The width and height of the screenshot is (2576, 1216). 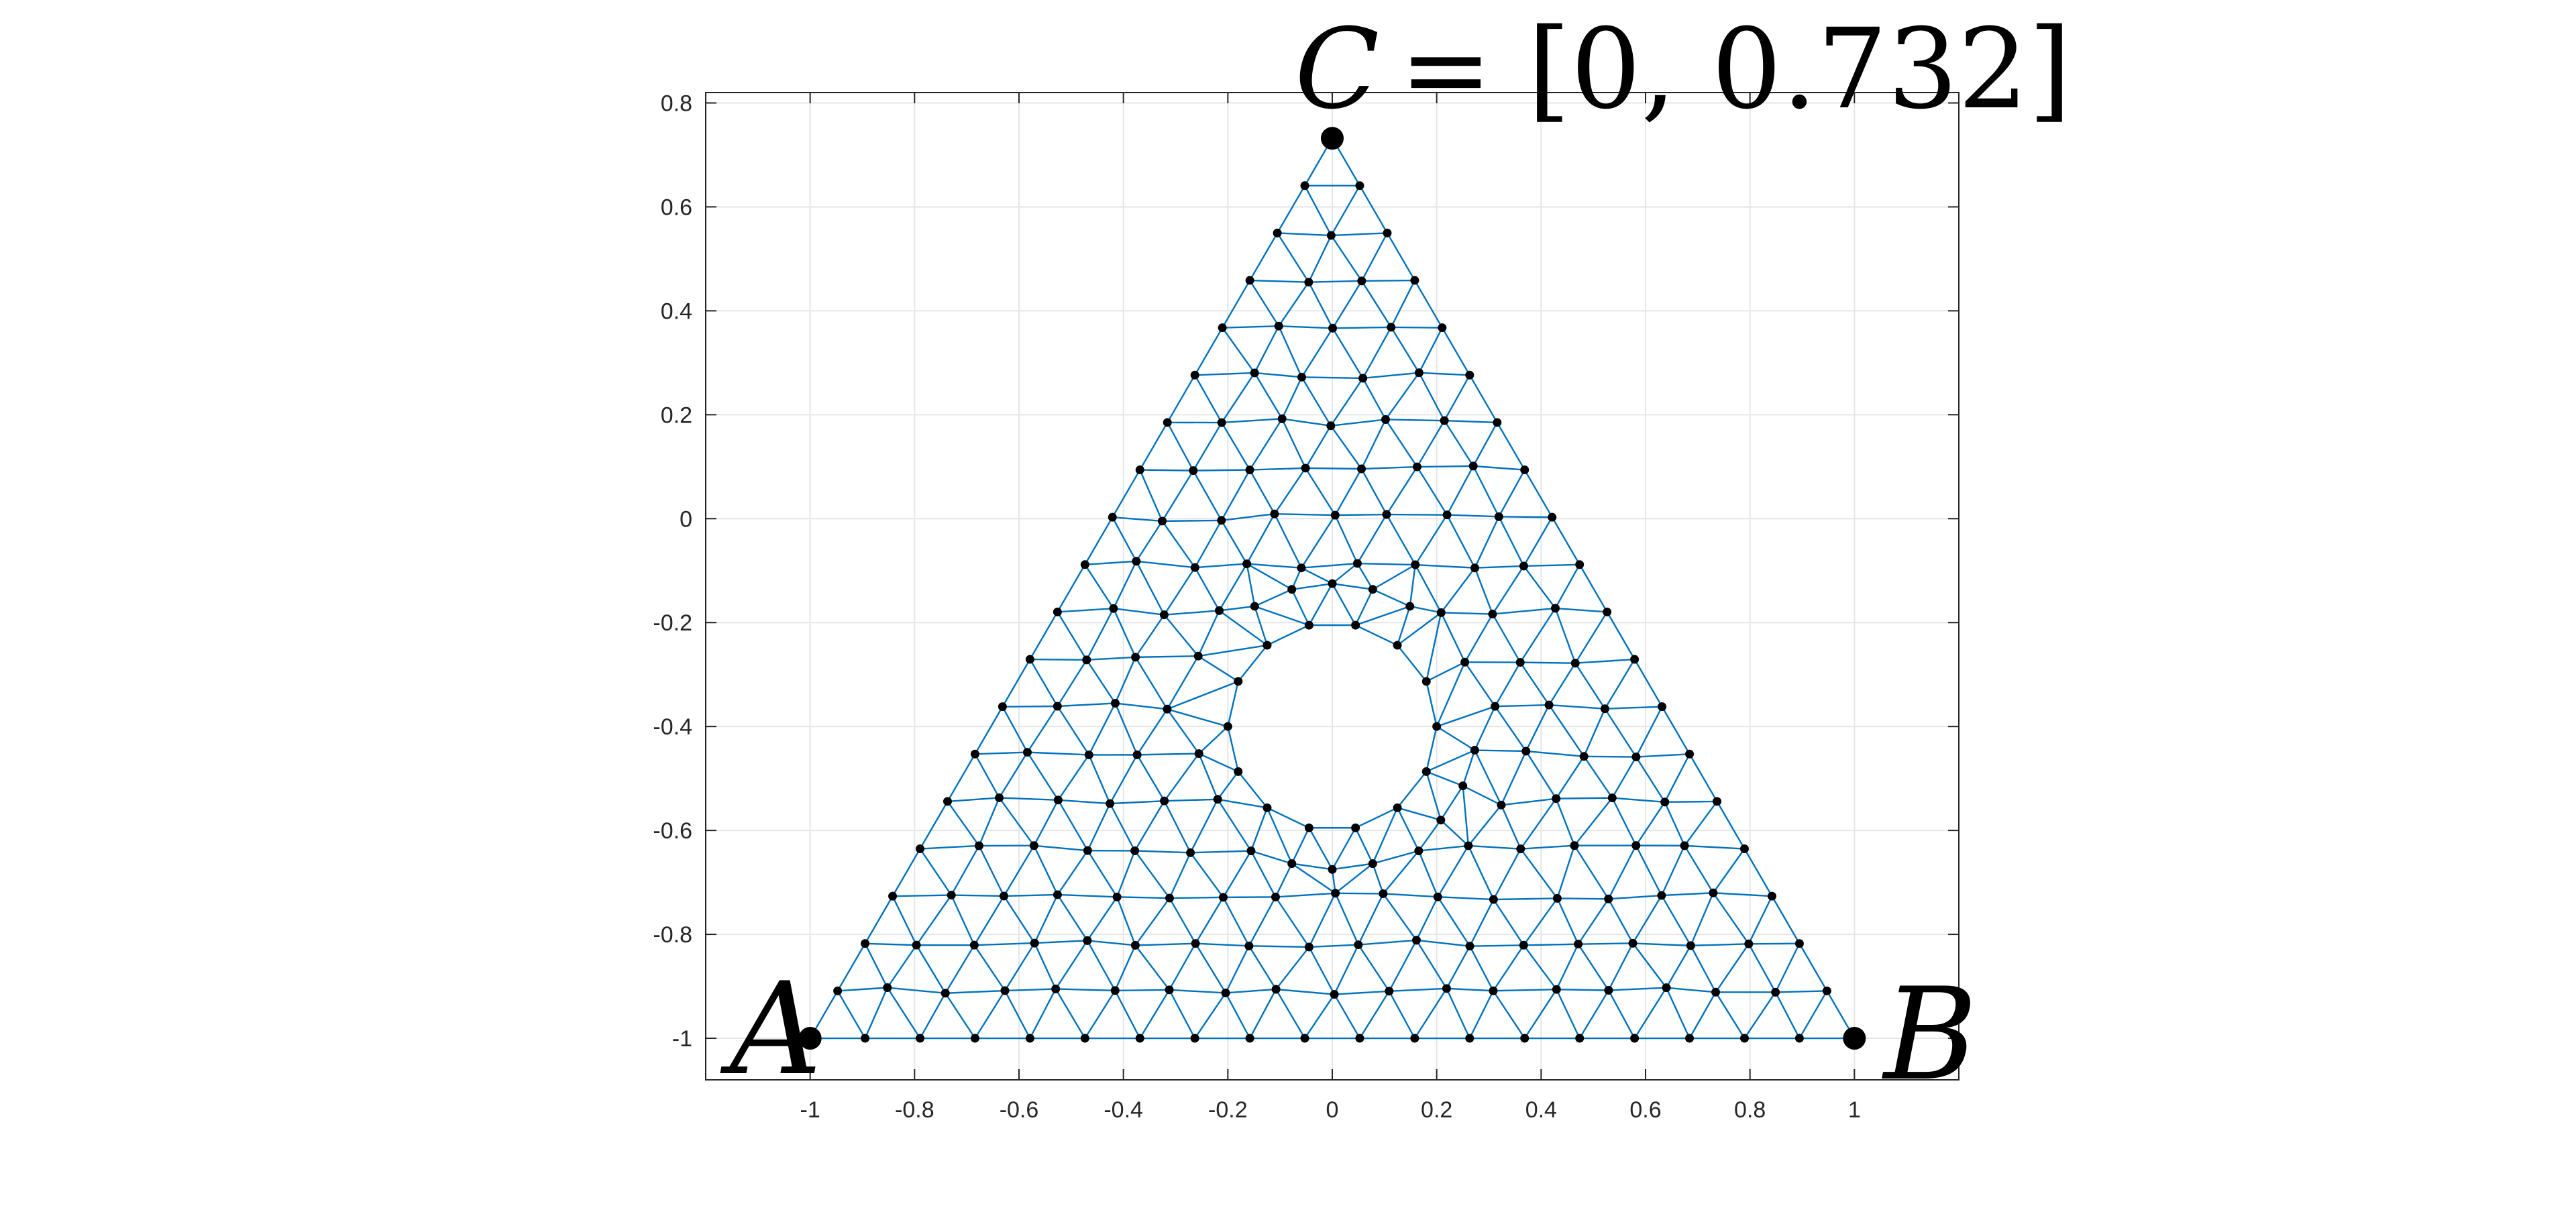 I want to click on x-tick-label: -1, so click(x=810, y=1110).